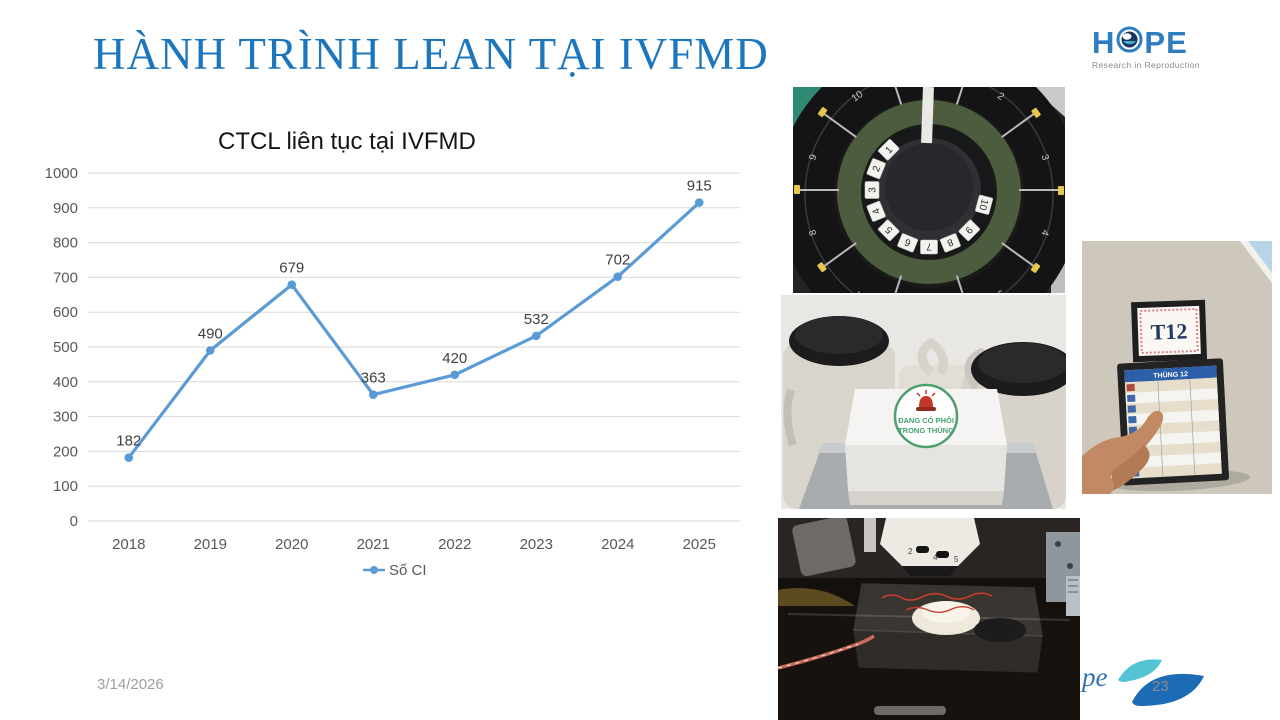  What do you see at coordinates (617, 544) in the screenshot?
I see `x-tick-label: 2024` at bounding box center [617, 544].